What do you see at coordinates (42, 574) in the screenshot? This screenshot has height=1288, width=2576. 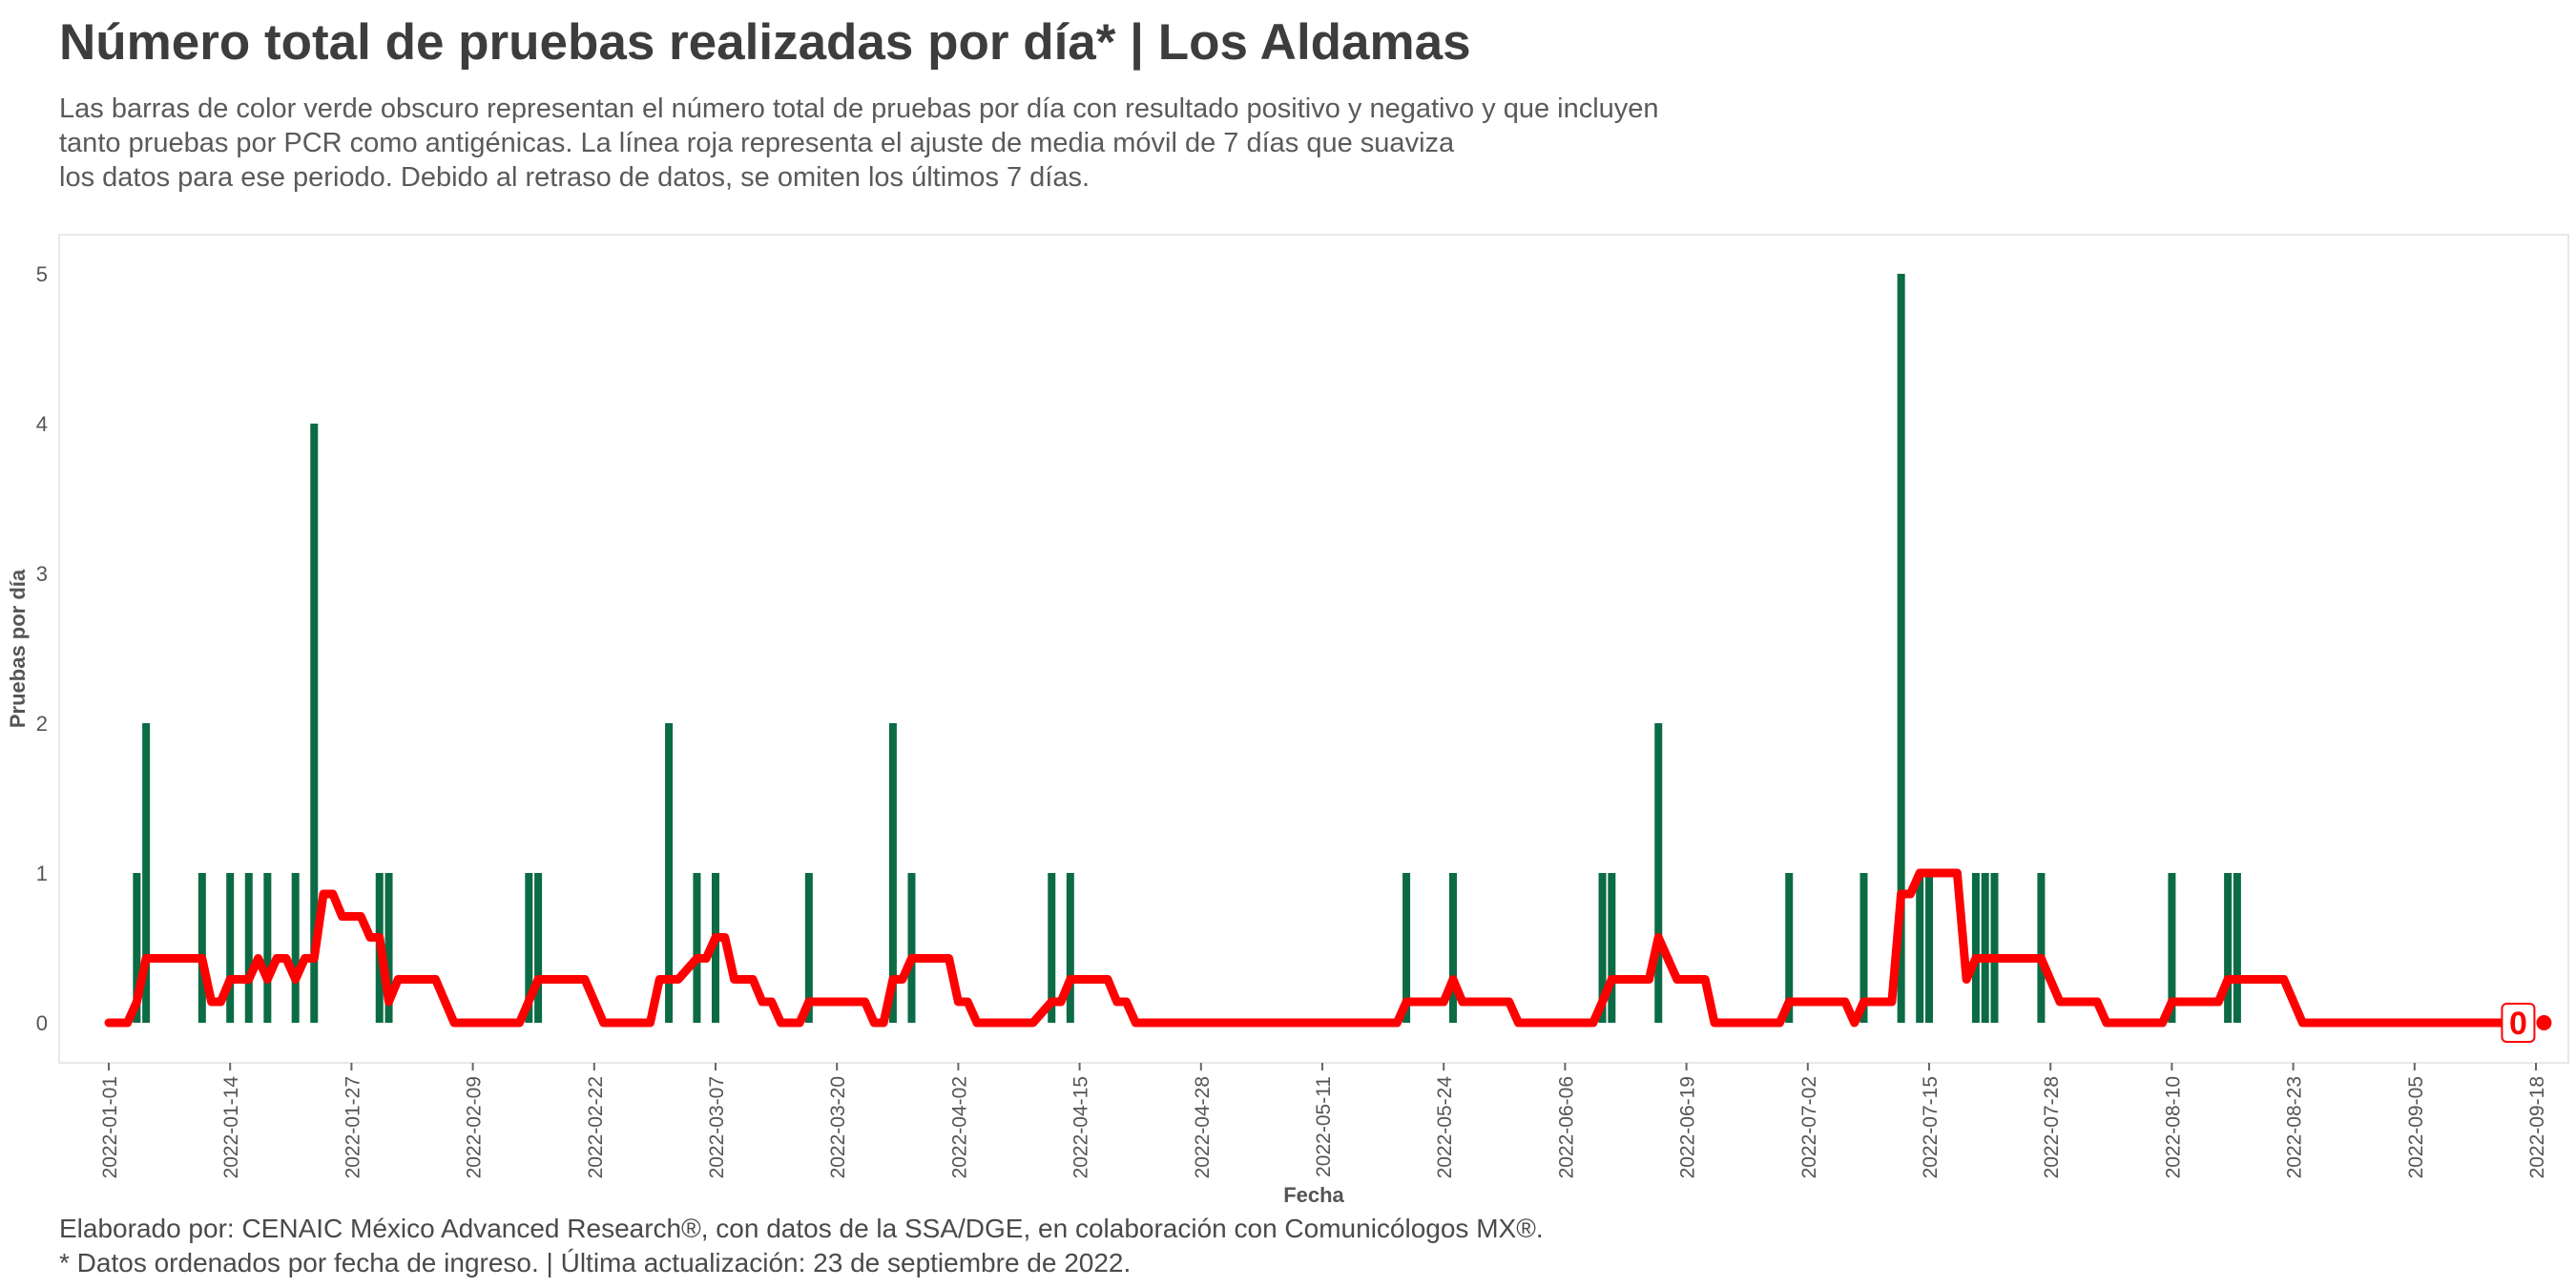 I see `y-tick-label: 3` at bounding box center [42, 574].